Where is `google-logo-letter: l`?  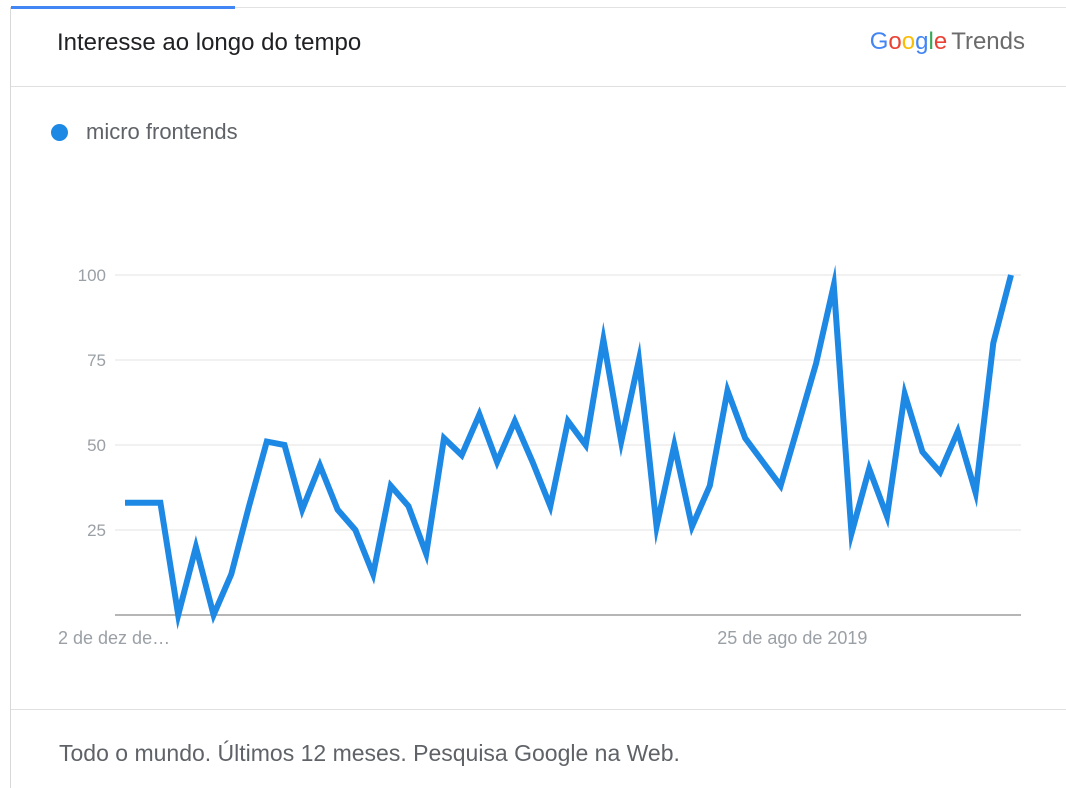
google-logo-letter: l is located at coordinates (931, 41).